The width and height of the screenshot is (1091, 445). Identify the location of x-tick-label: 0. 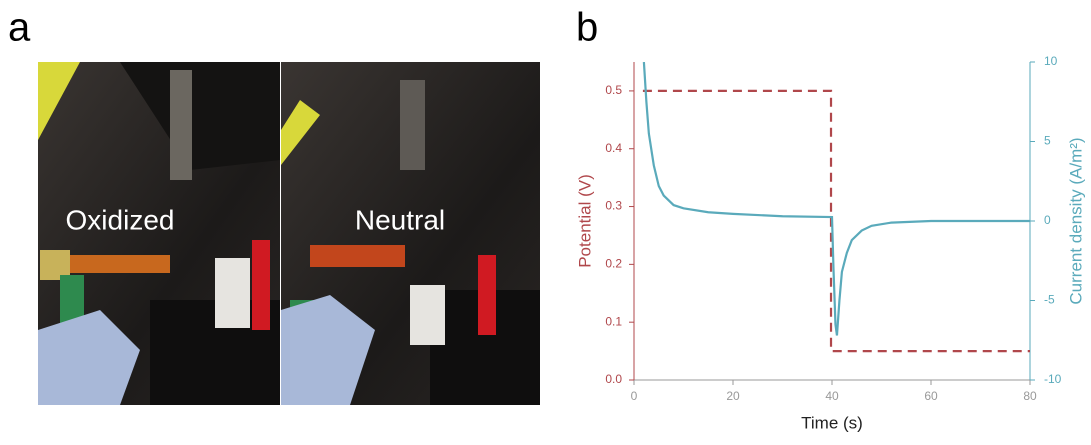
(634, 396).